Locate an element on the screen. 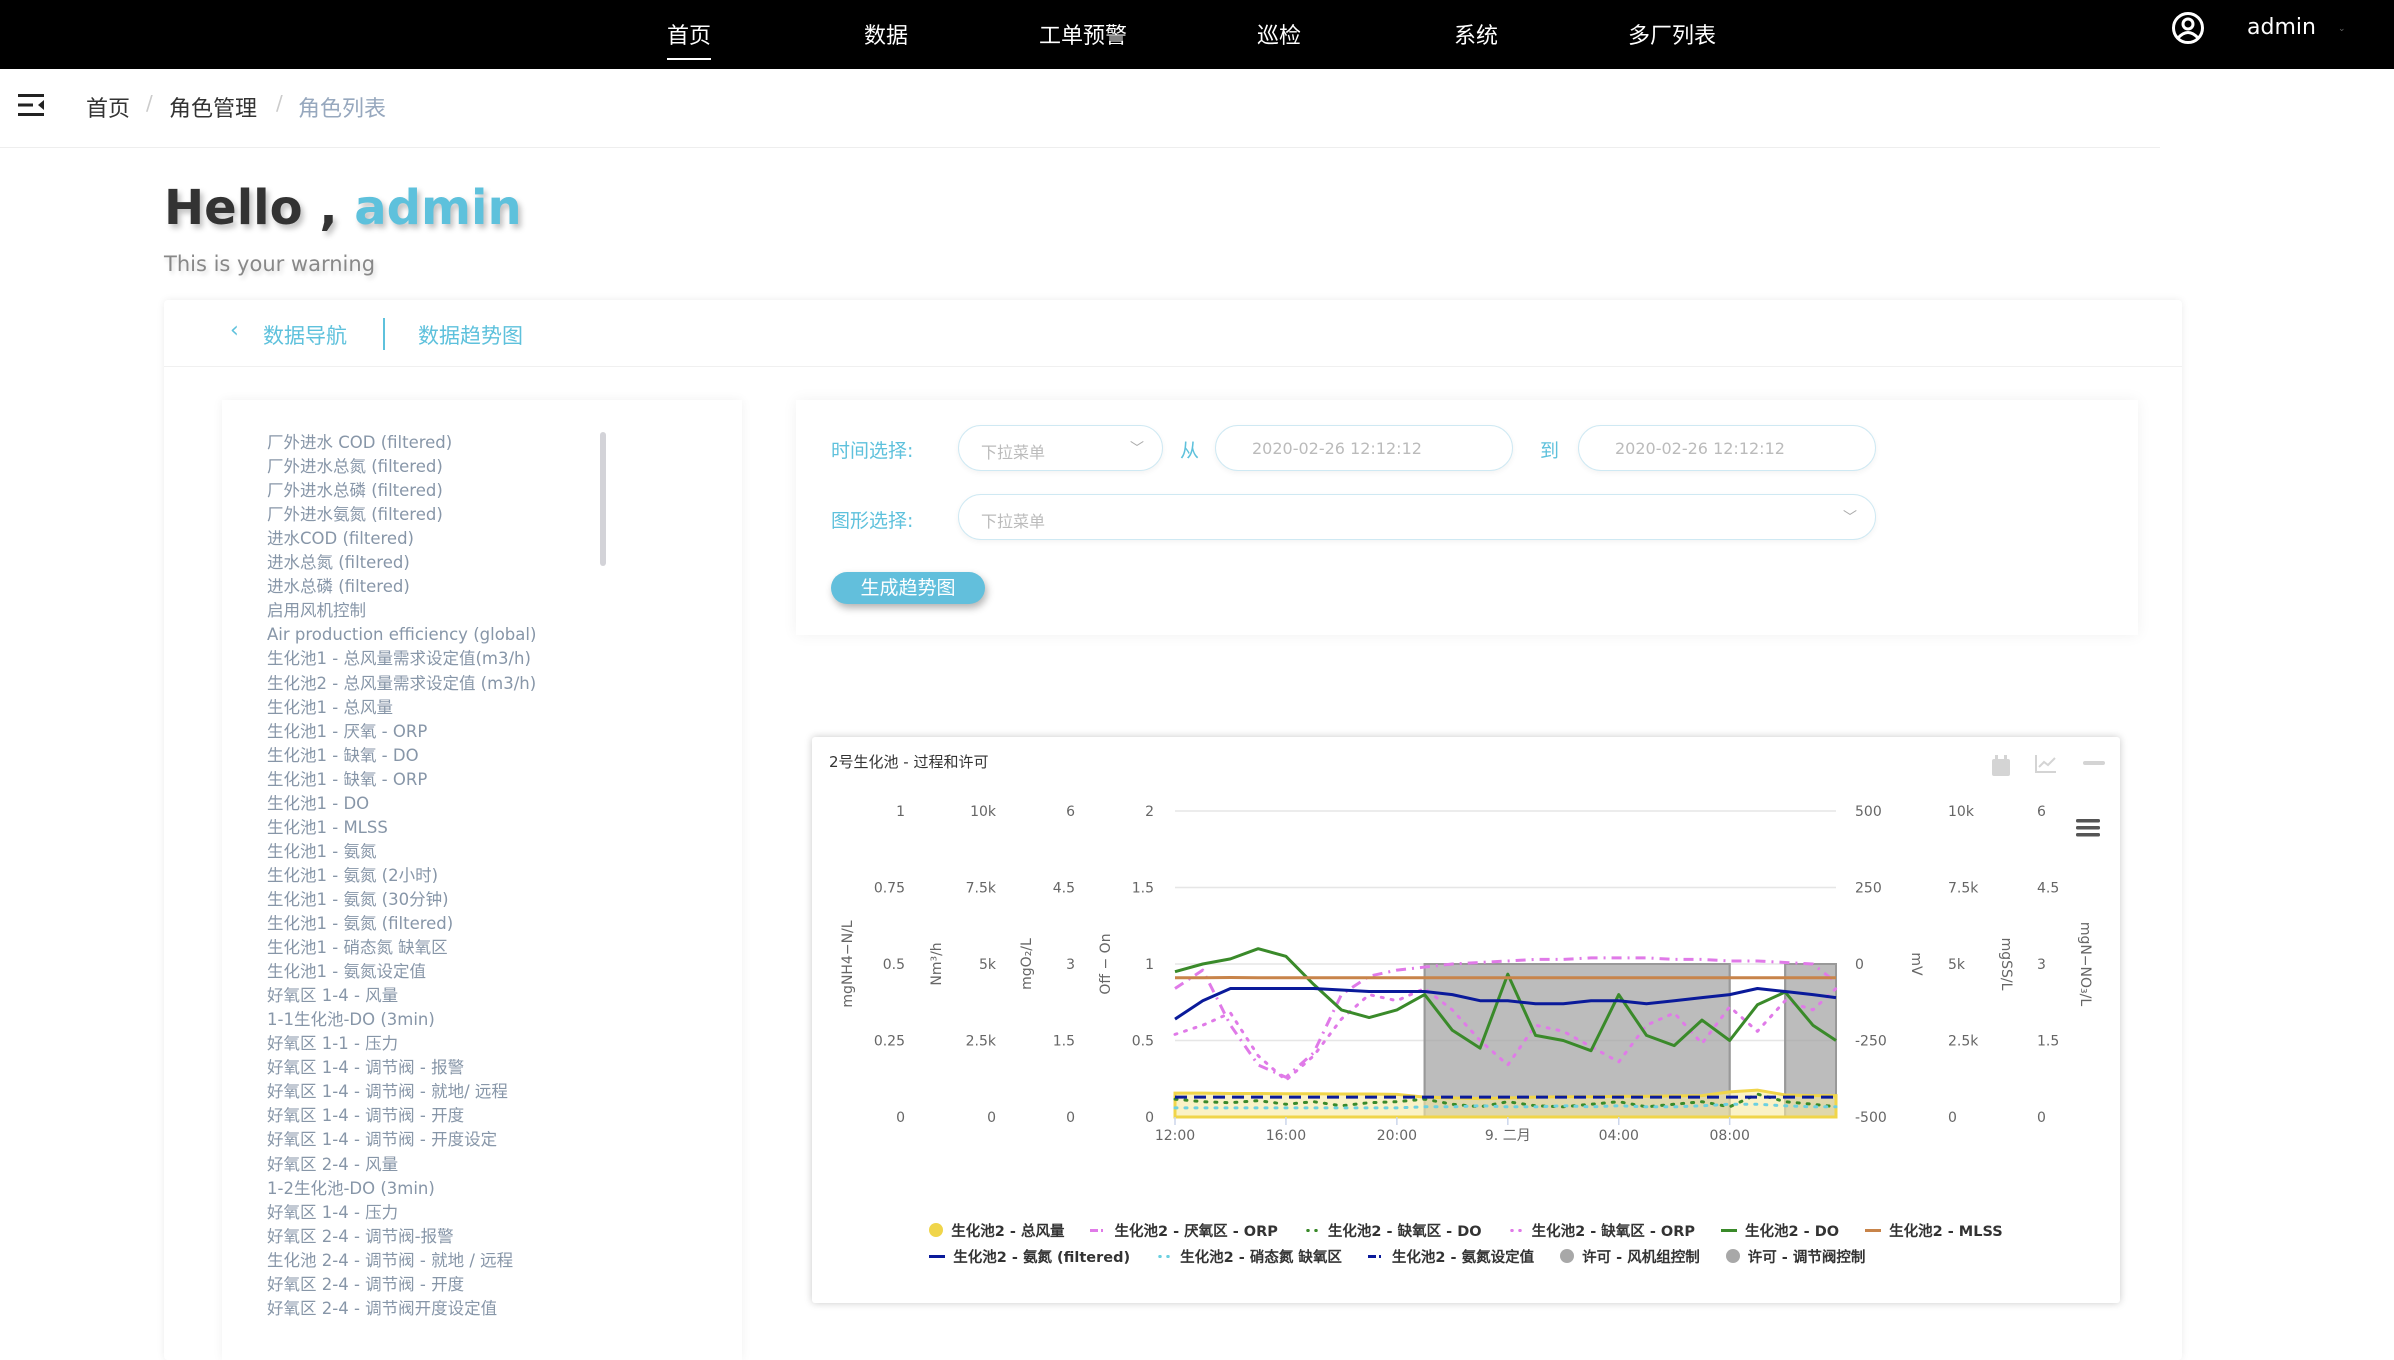 This screenshot has width=2394, height=1360. greeting-title: Hello , admin is located at coordinates (343, 208).